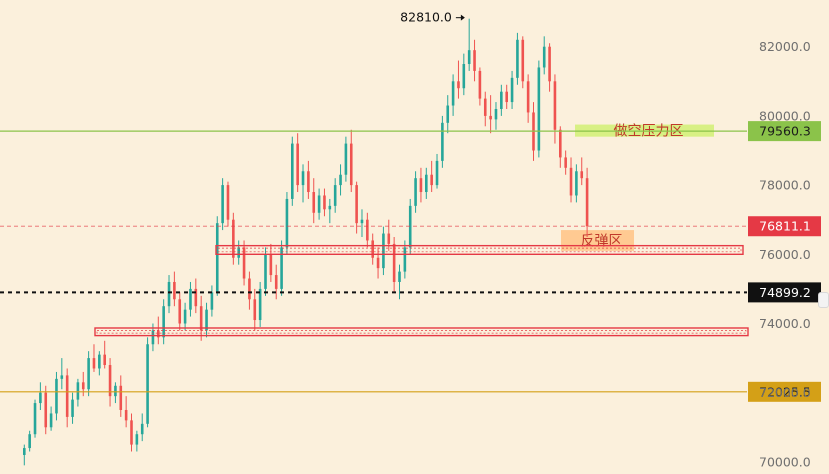 The width and height of the screenshot is (829, 474). I want to click on y-tick-label: 74000.0, so click(785, 323).